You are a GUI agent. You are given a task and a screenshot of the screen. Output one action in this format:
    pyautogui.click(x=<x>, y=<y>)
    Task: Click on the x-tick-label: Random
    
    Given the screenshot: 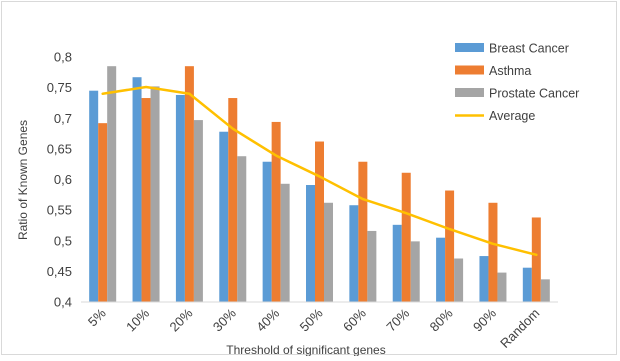 What is the action you would take?
    pyautogui.click(x=519, y=328)
    